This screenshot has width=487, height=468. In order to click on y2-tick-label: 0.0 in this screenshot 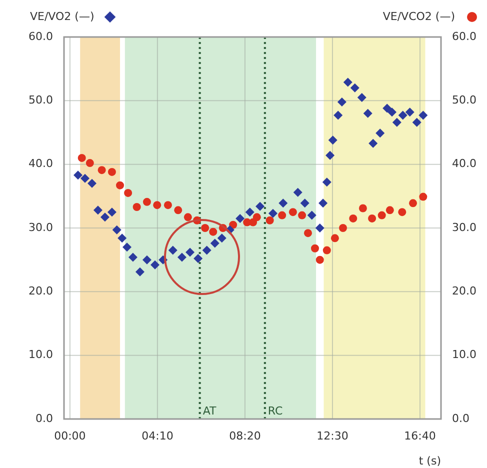, I will do `click(461, 418)`.